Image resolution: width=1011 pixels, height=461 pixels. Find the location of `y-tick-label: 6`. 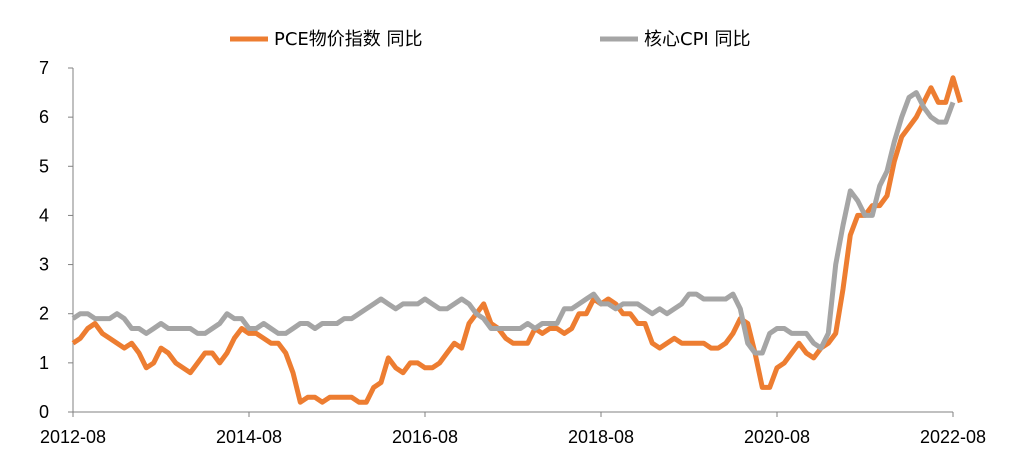

y-tick-label: 6 is located at coordinates (44, 117).